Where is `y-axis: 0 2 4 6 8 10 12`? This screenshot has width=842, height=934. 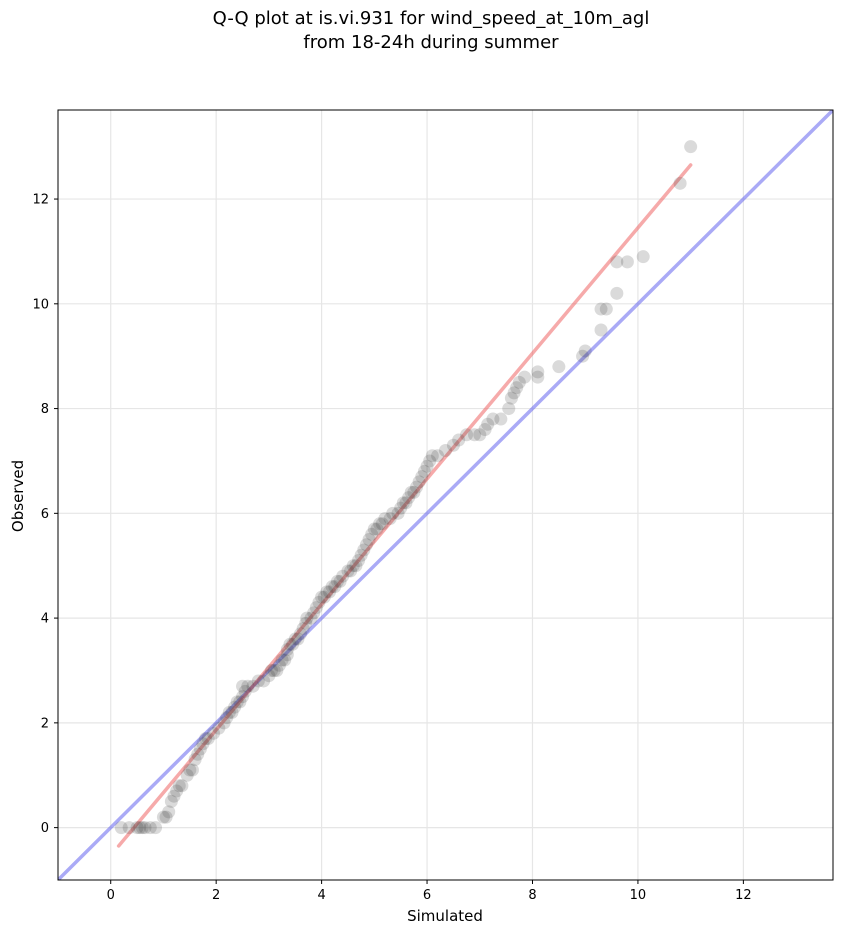 y-axis: 0 2 4 6 8 10 12 is located at coordinates (45, 514).